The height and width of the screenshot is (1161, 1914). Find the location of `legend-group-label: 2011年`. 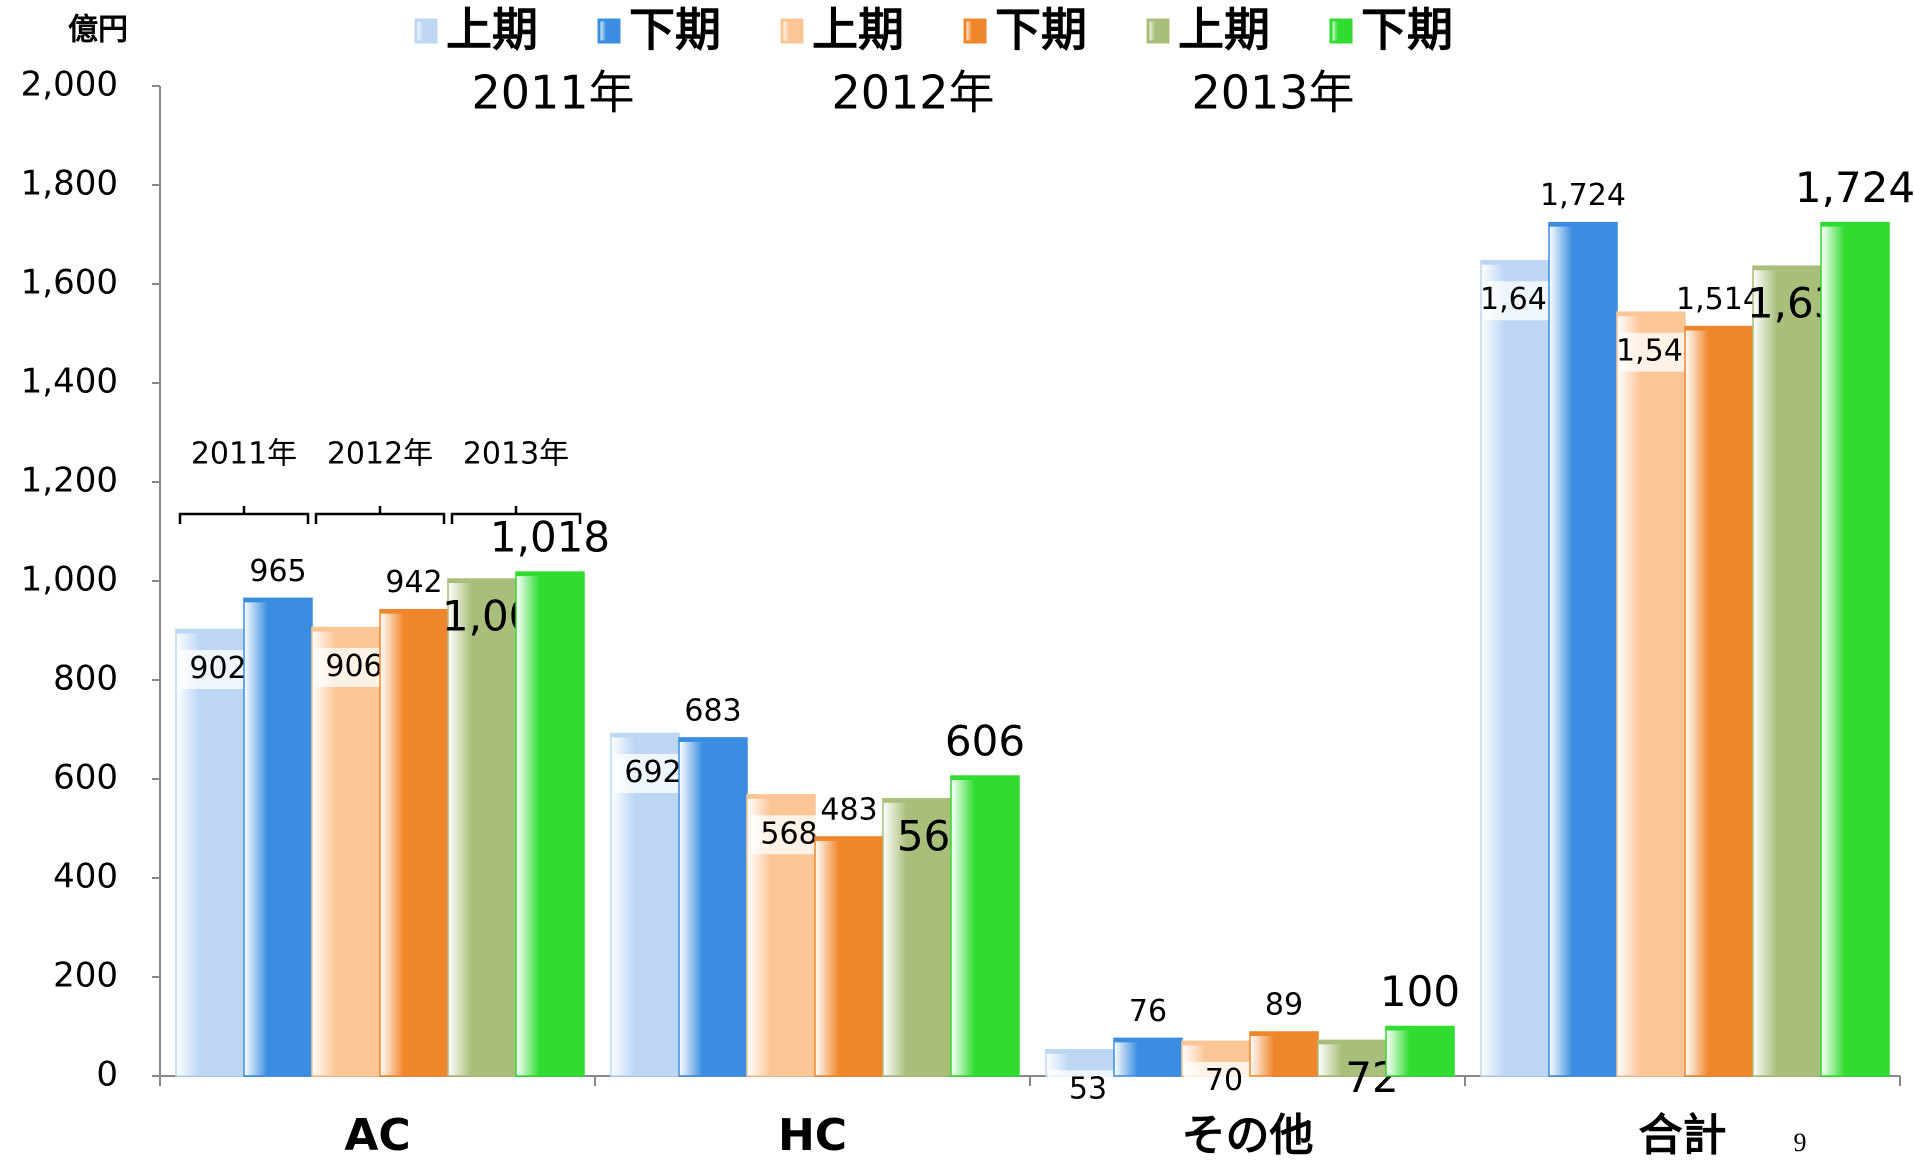

legend-group-label: 2011年 is located at coordinates (552, 93).